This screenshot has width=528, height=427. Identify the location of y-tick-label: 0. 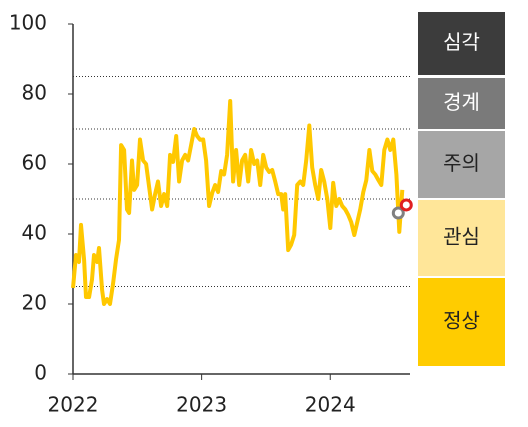
(40, 373).